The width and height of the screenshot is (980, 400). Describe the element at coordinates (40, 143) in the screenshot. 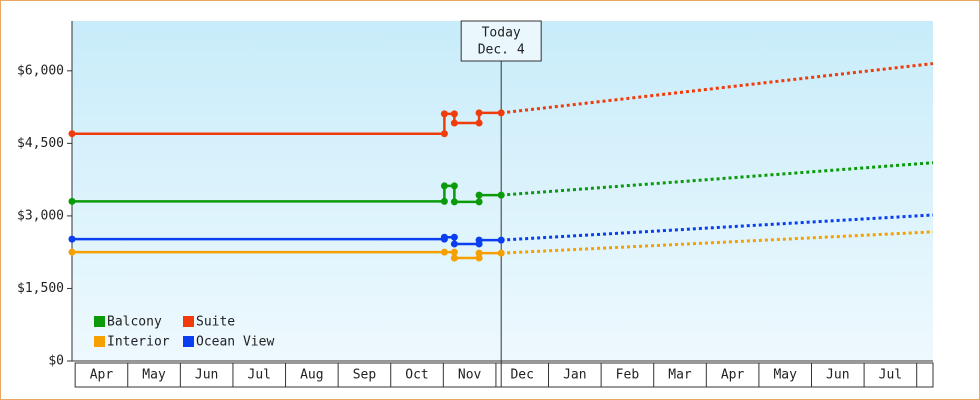

I see `y-tick-label: $4,500` at that location.